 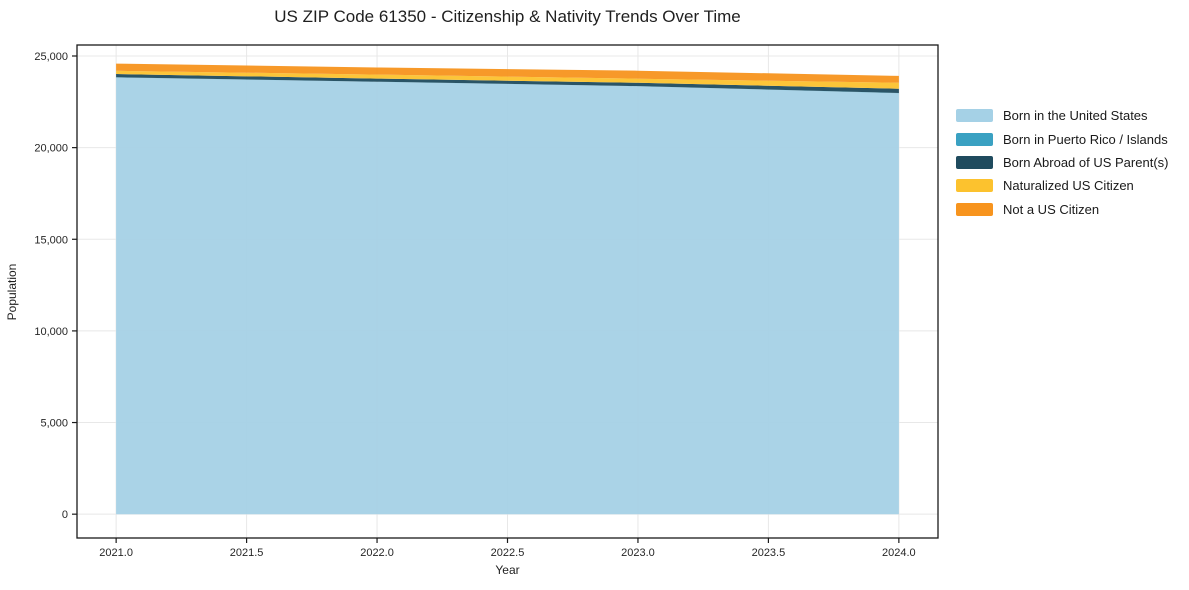 What do you see at coordinates (974, 162) in the screenshot?
I see `legend-swatch-born-abroad` at bounding box center [974, 162].